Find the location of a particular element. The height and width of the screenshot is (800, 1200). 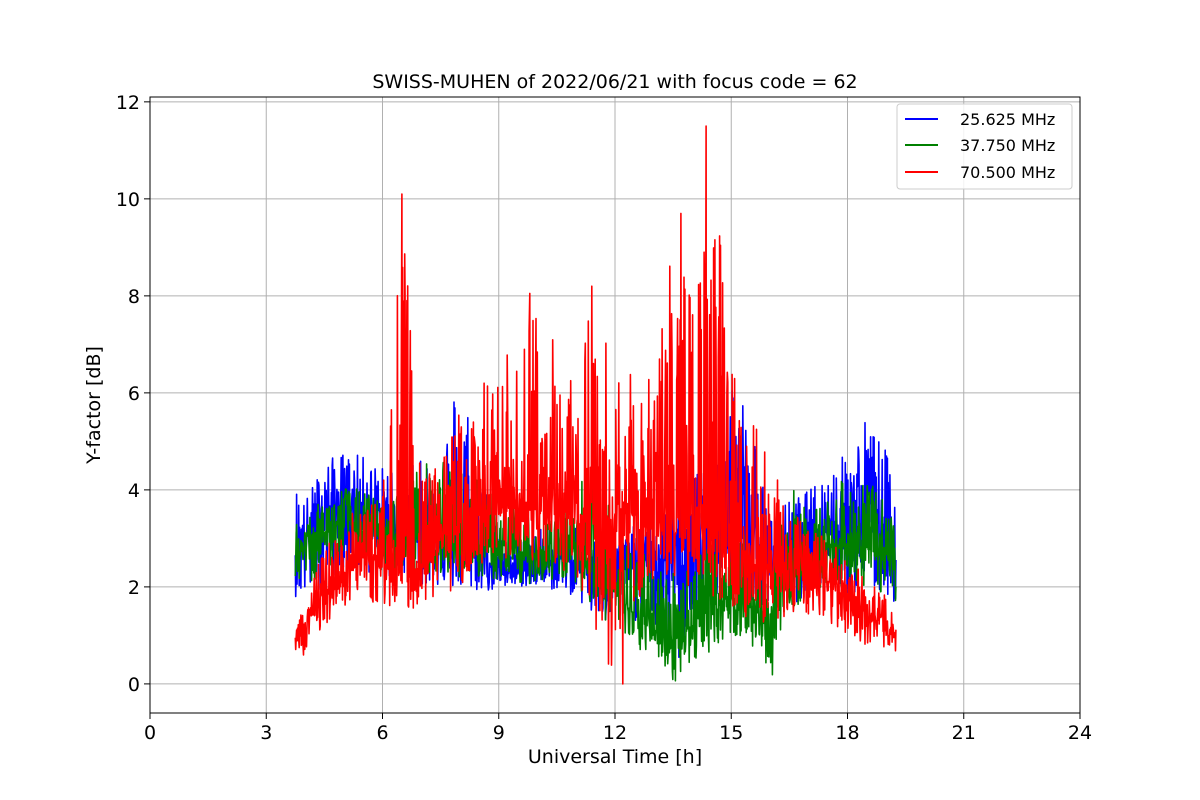

x-axis-label: Universal Time [h] is located at coordinates (615, 757).